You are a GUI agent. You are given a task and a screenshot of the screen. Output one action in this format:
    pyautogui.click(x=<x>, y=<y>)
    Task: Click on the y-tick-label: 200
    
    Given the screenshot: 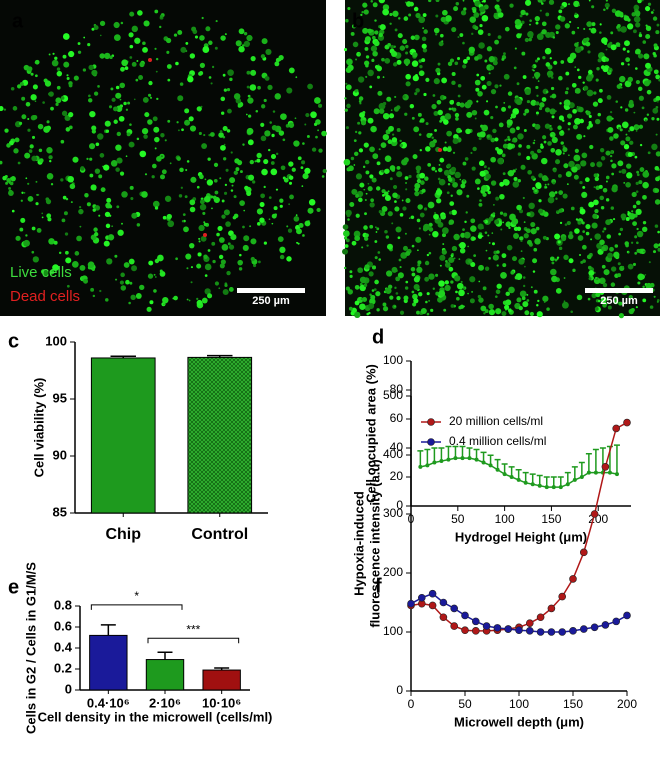 What is the action you would take?
    pyautogui.click(x=393, y=572)
    